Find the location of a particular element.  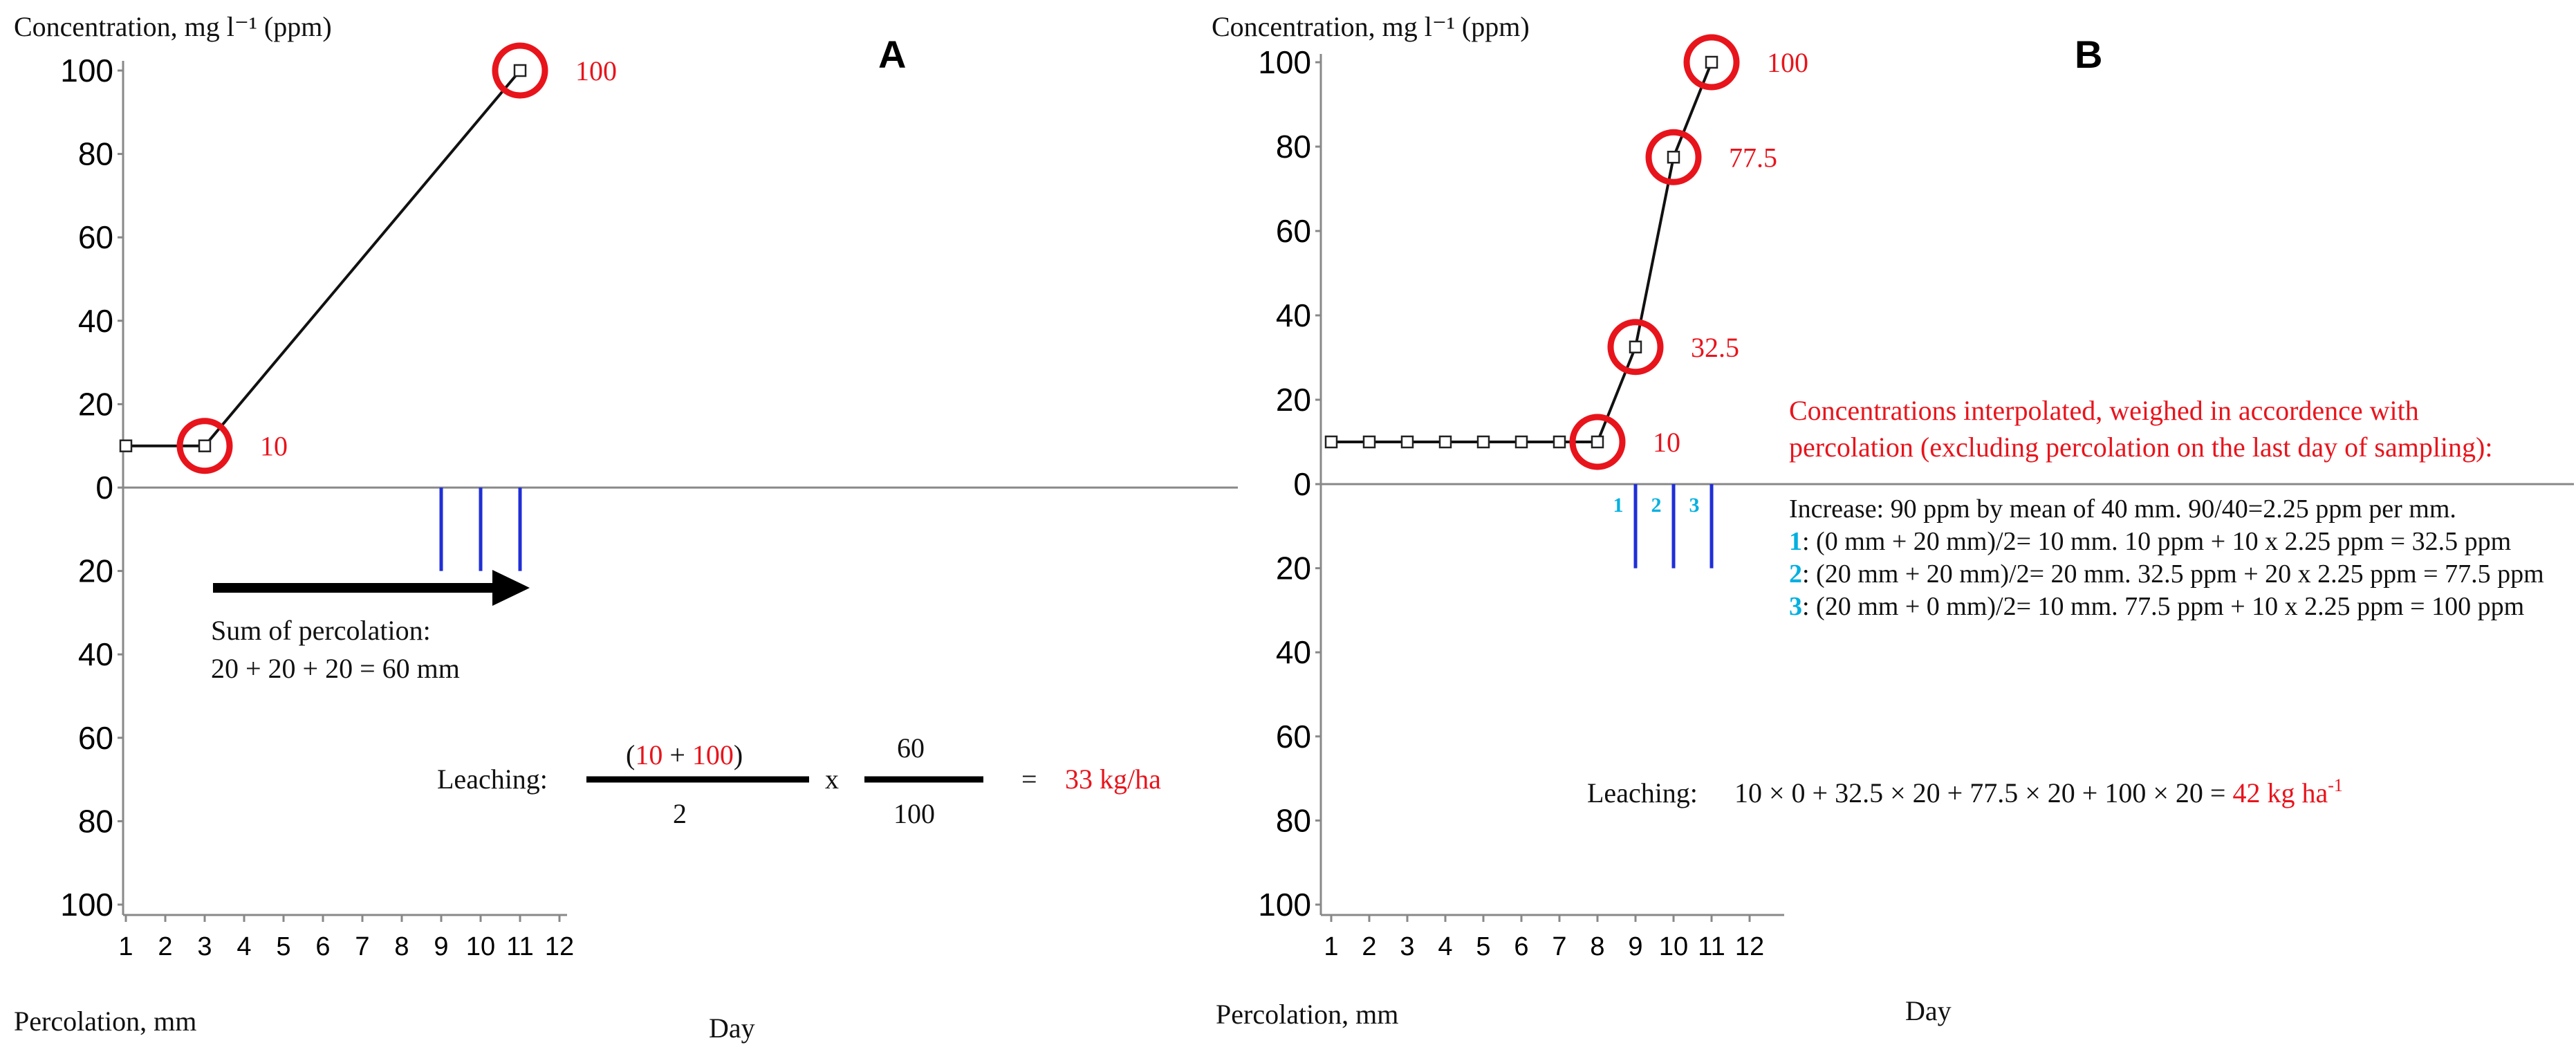

x-tick-label: 6 is located at coordinates (1521, 946).